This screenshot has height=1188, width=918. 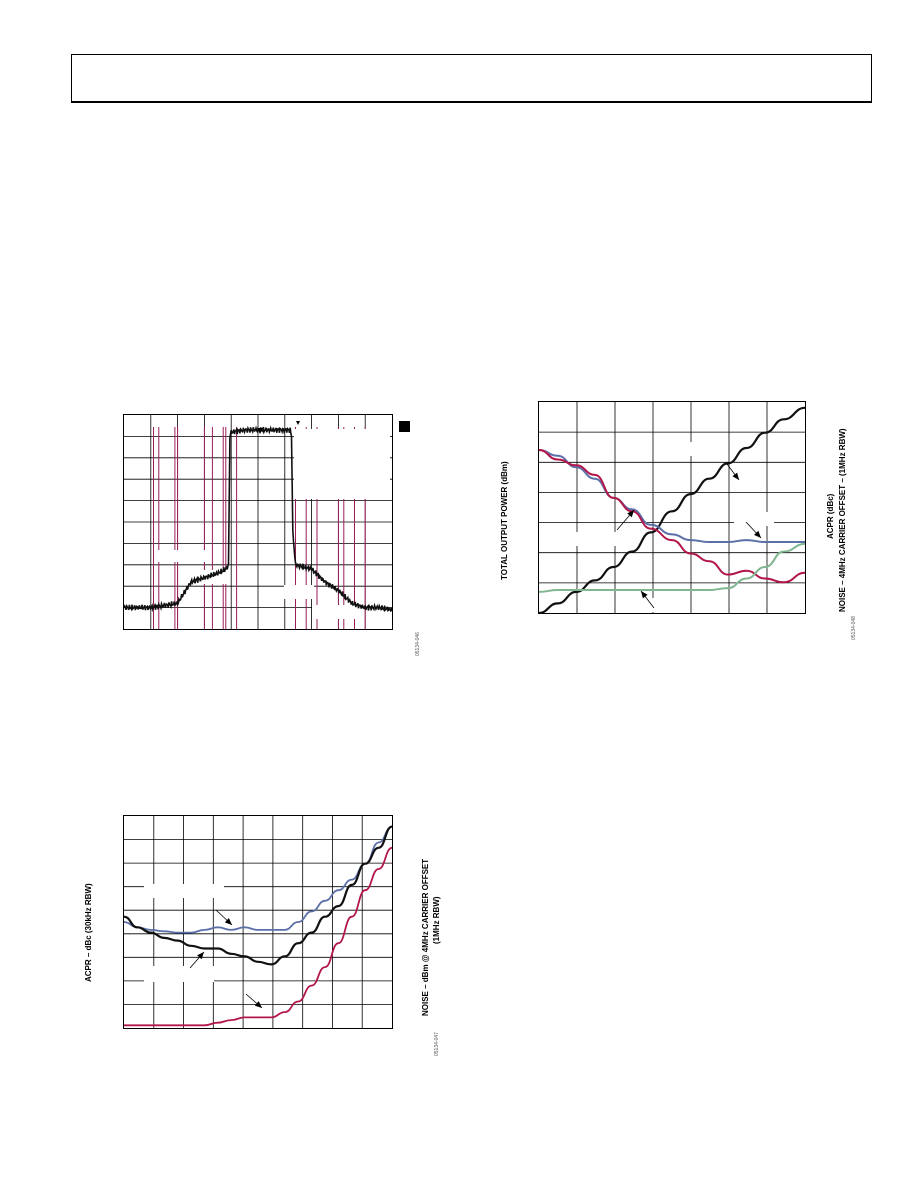 What do you see at coordinates (504, 520) in the screenshot?
I see `power-sweep-ylabel: TOTAL OUTPUT POWER (dBm)` at bounding box center [504, 520].